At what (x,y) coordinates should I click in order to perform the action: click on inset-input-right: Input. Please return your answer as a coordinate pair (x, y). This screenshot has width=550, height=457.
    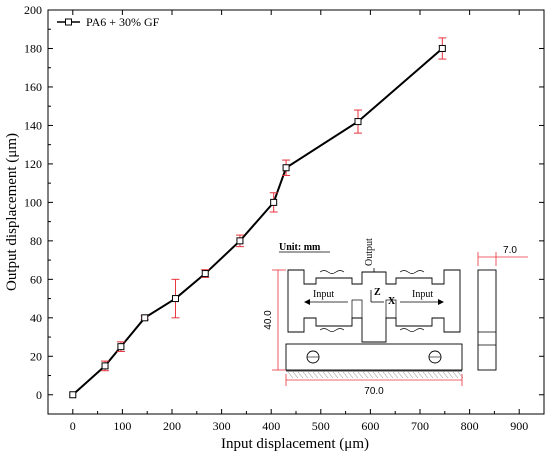
    Looking at the image, I should click on (422, 294).